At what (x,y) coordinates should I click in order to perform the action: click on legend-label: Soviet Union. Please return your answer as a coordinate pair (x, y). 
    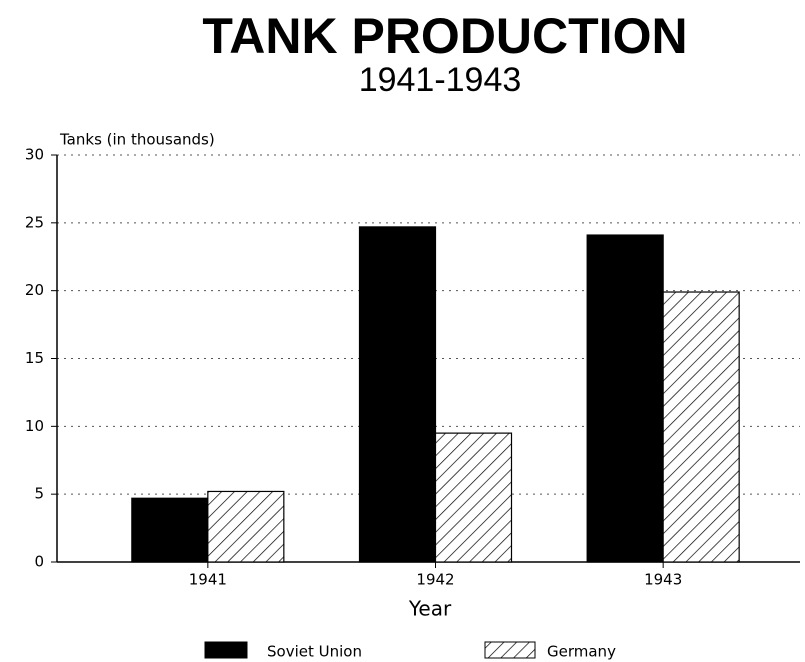
    Looking at the image, I should click on (314, 652).